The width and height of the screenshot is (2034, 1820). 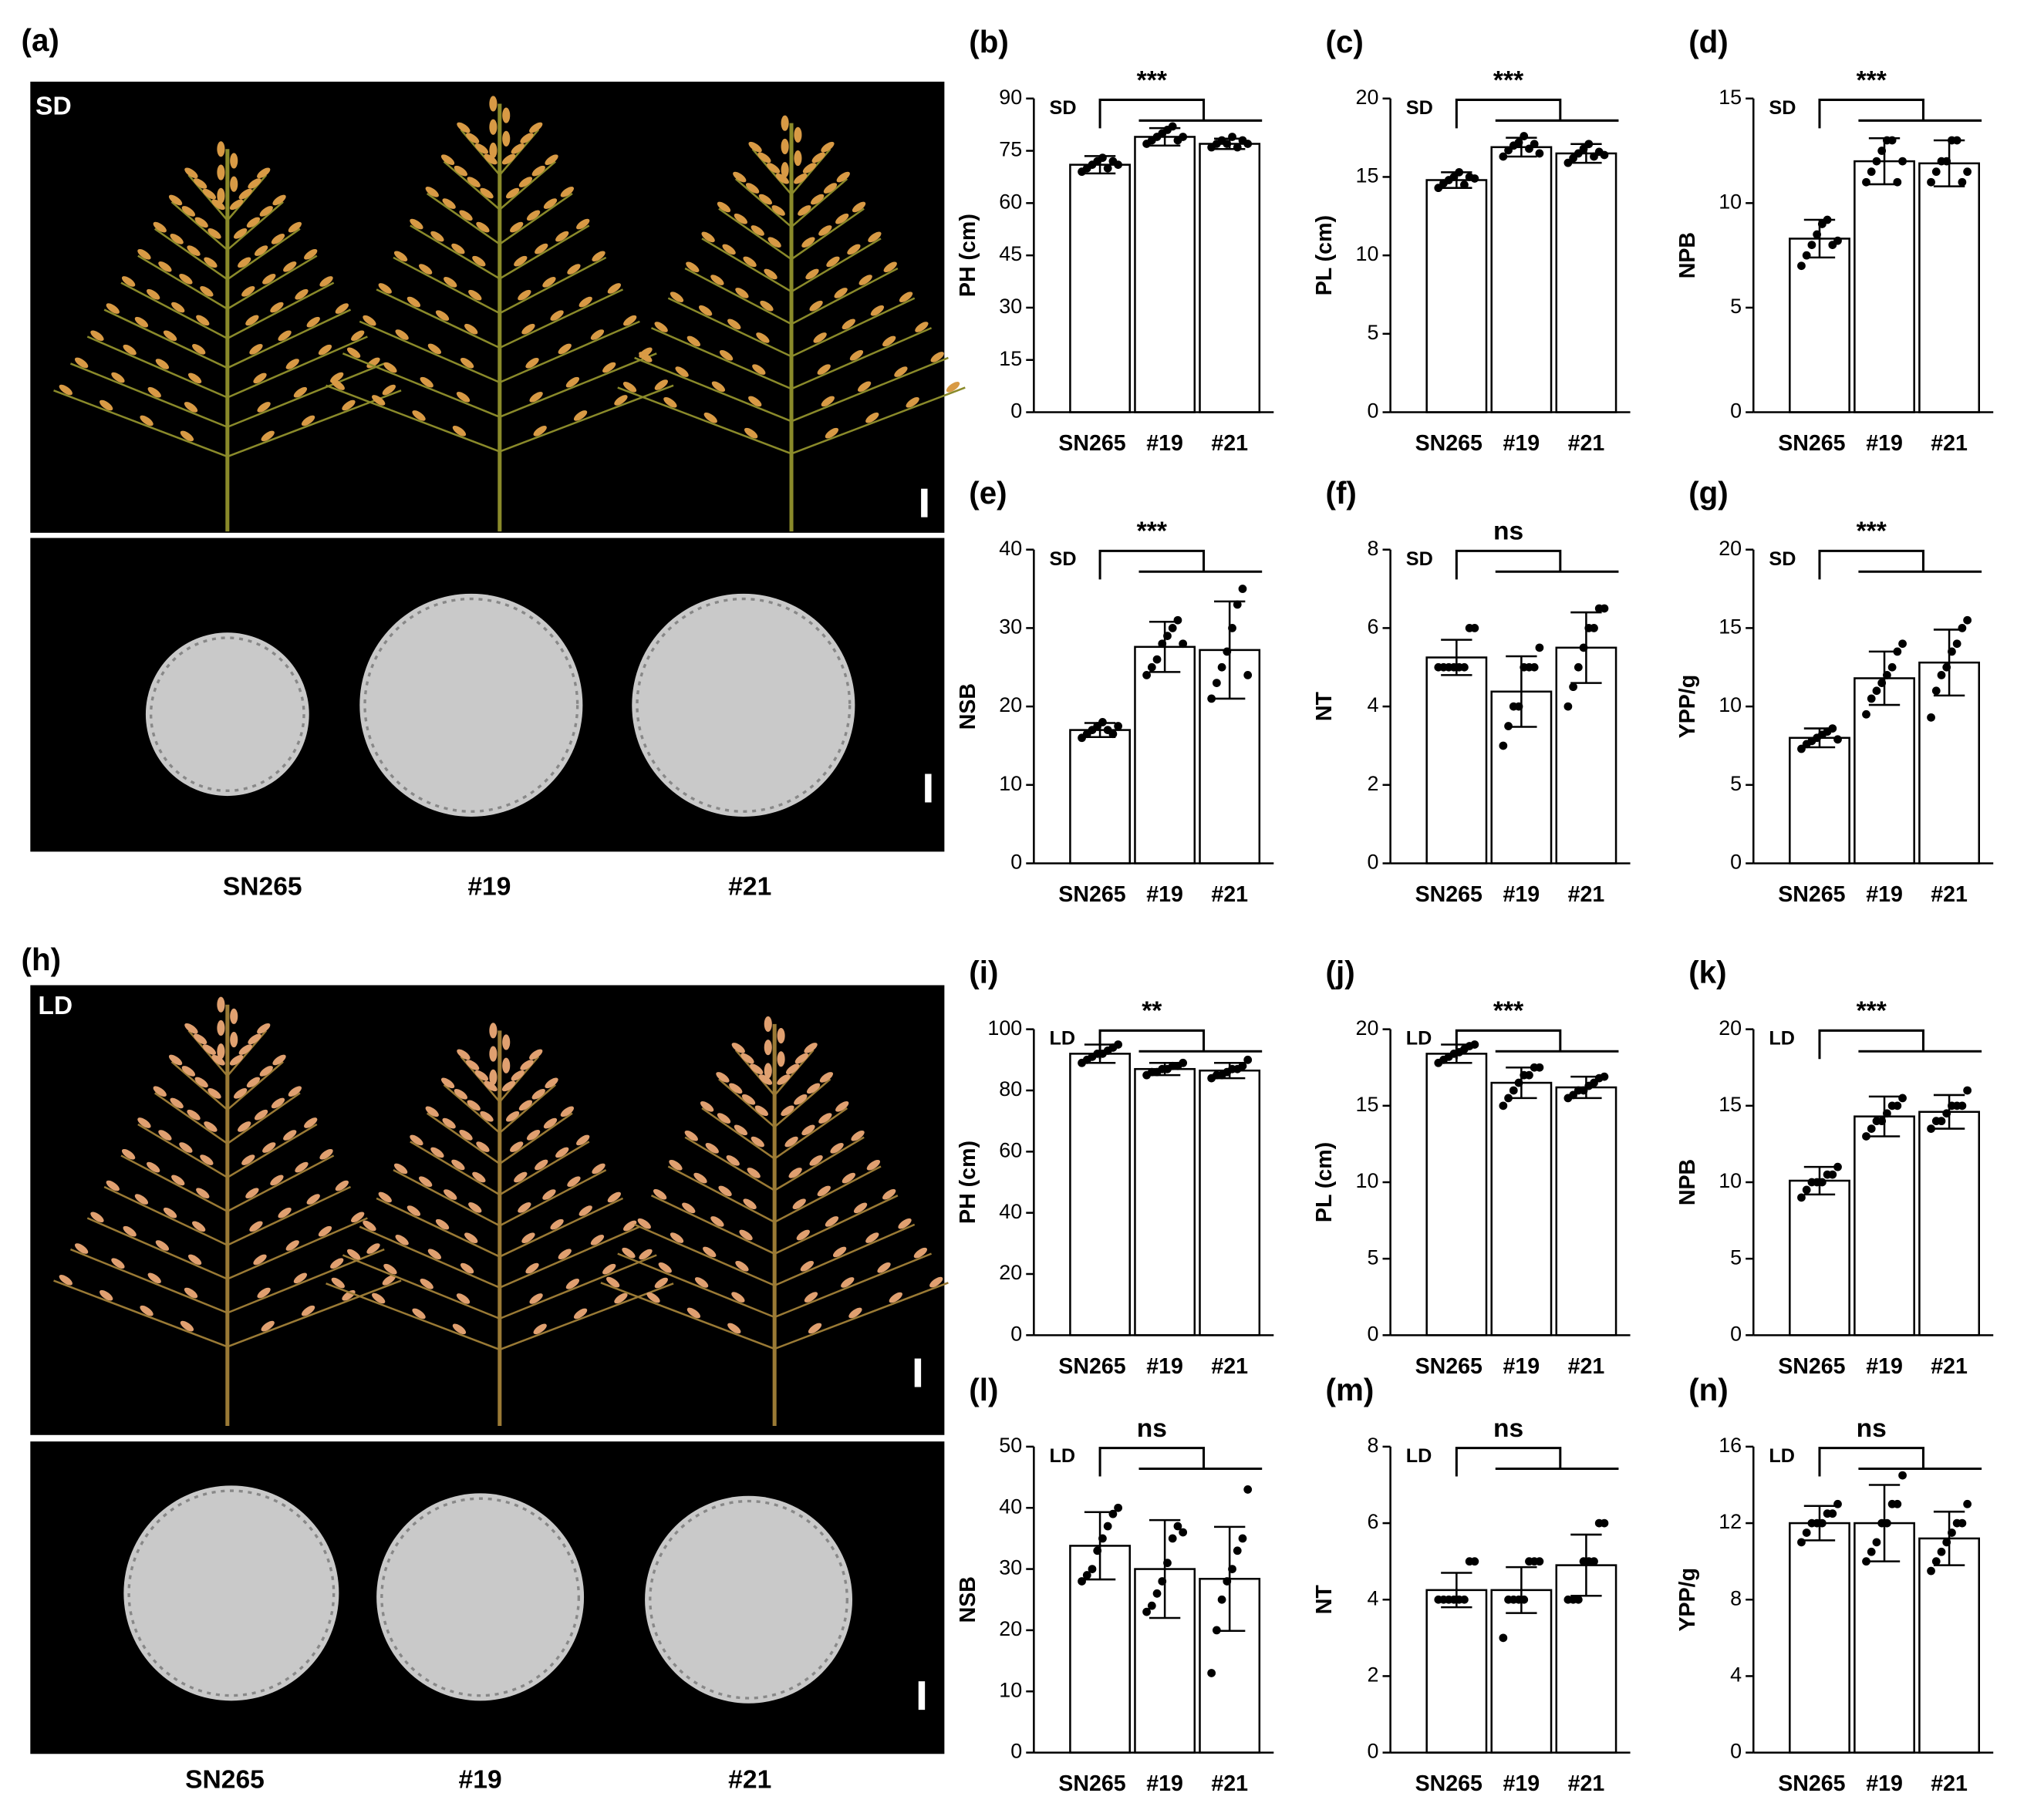 I want to click on x-tick-label: #19, so click(x=1521, y=895).